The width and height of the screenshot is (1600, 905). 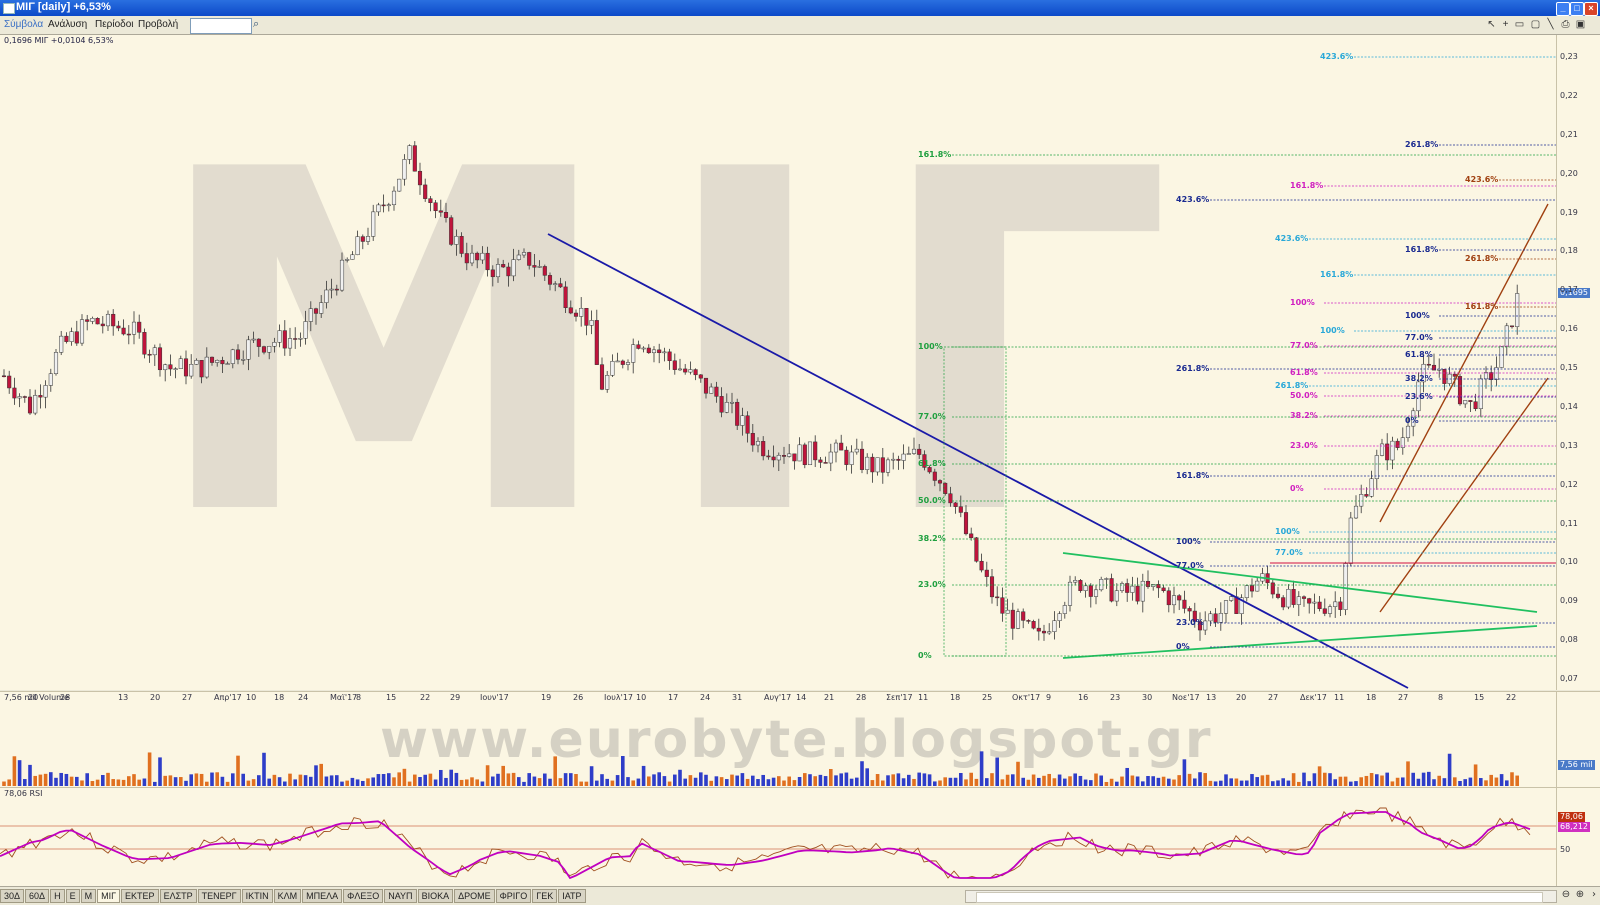 I want to click on close-icon: ×, so click(x=1591, y=9).